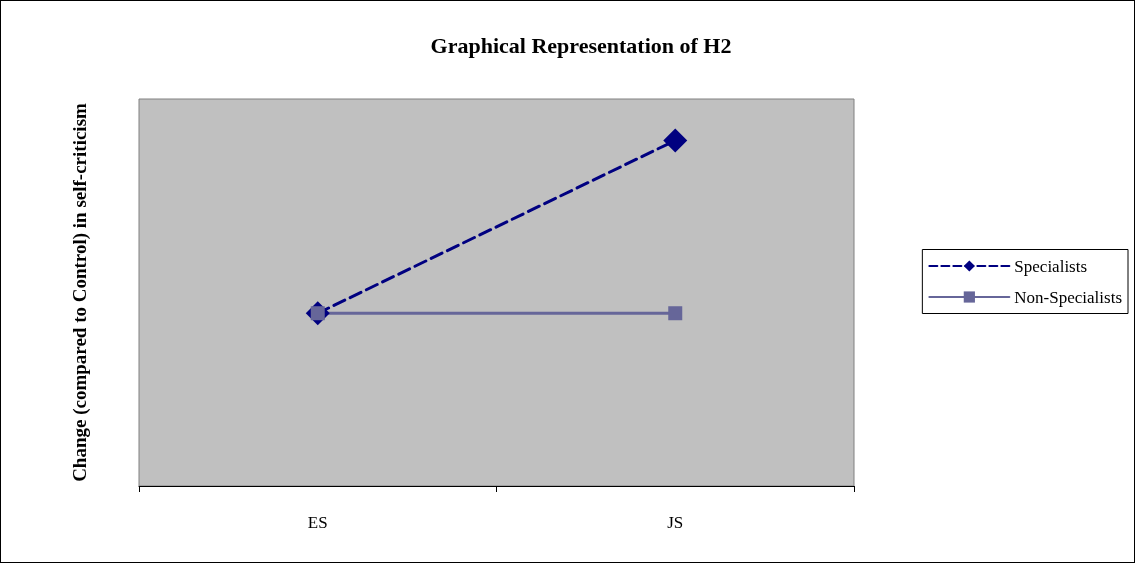  What do you see at coordinates (79, 292) in the screenshot?
I see `y-axis-title: Change (compared to Control) in self-criticism` at bounding box center [79, 292].